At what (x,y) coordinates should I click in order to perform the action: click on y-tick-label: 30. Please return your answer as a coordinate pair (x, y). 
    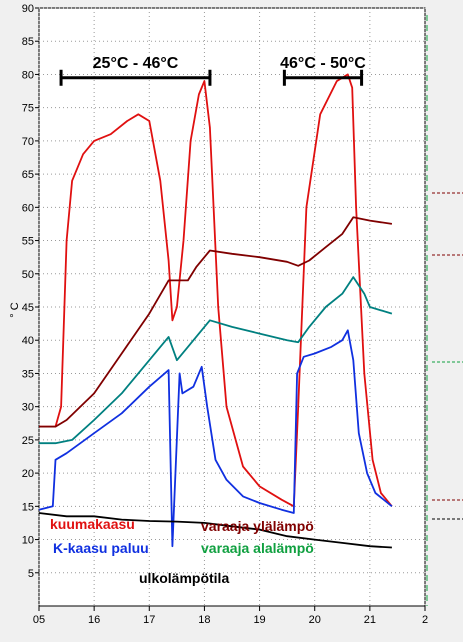
    Looking at the image, I should click on (28, 408).